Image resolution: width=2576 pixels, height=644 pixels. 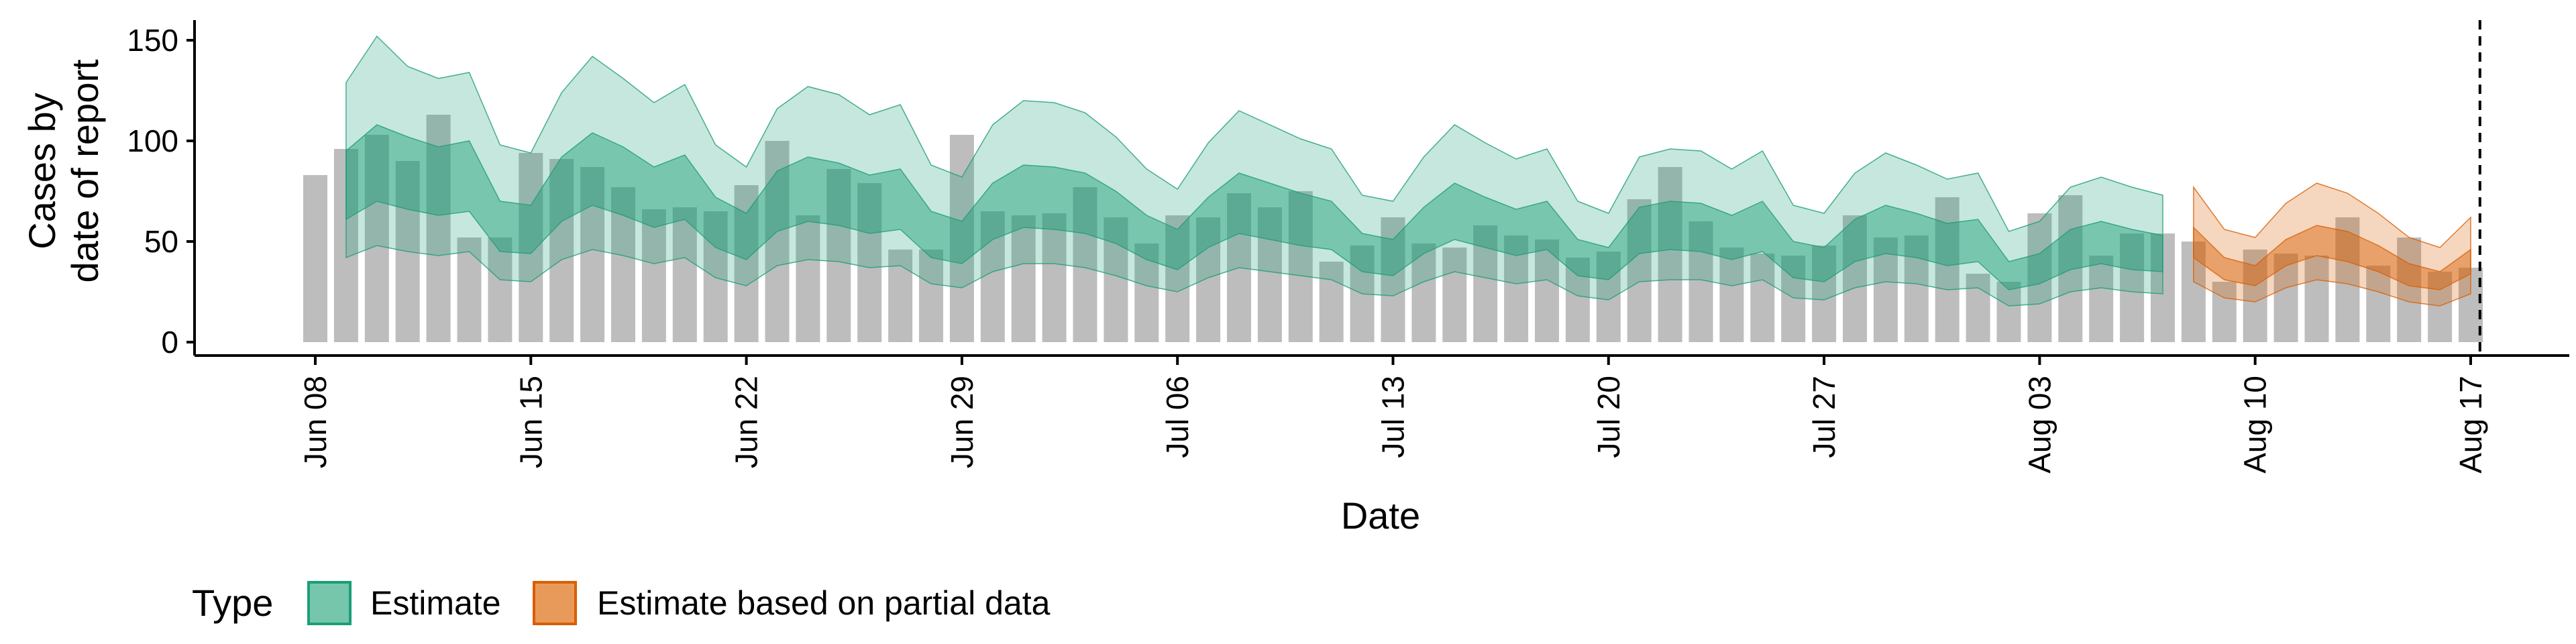 What do you see at coordinates (1608, 417) in the screenshot?
I see `x-tick-label: Jul 20` at bounding box center [1608, 417].